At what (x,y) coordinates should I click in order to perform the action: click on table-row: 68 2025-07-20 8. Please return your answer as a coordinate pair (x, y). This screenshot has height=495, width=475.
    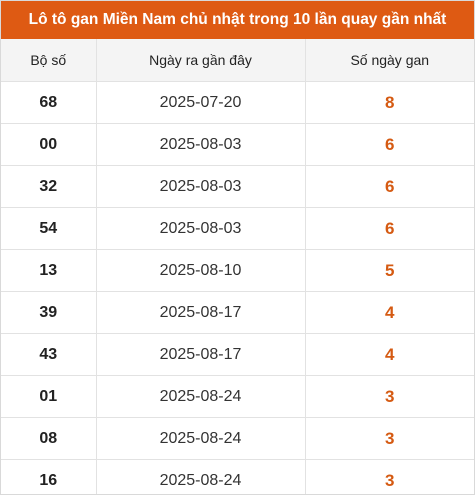
    Looking at the image, I should click on (237, 102).